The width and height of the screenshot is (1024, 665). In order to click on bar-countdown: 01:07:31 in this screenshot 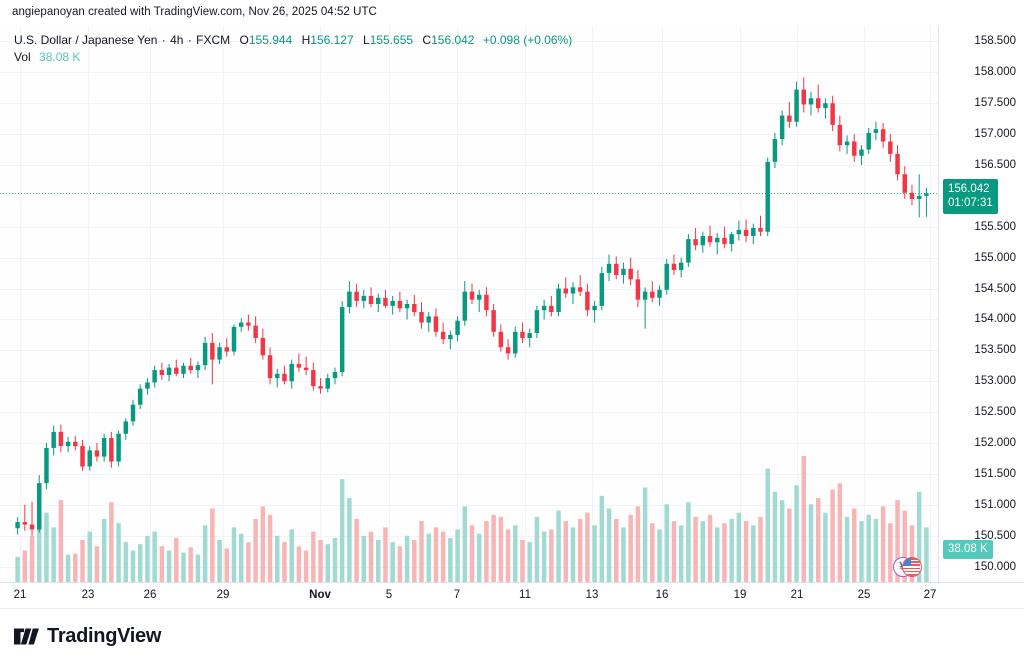, I will do `click(970, 203)`.